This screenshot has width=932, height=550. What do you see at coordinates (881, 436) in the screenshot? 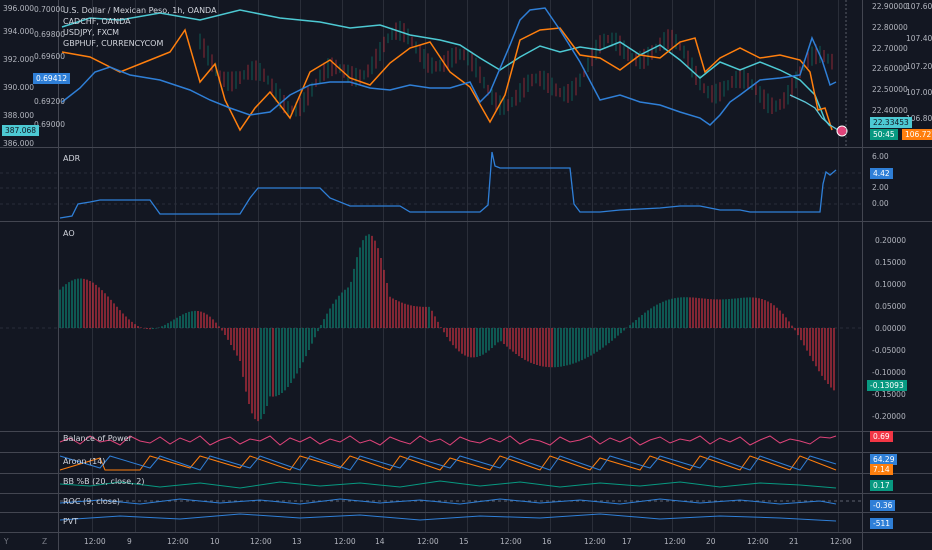
I see `bop-value-label: 0.69` at bounding box center [881, 436].